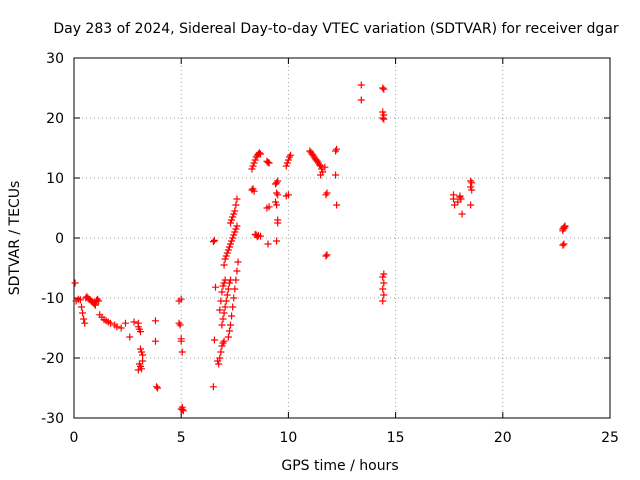 This screenshot has height=480, width=640. Describe the element at coordinates (74, 438) in the screenshot. I see `x-tick-label: 0` at that location.